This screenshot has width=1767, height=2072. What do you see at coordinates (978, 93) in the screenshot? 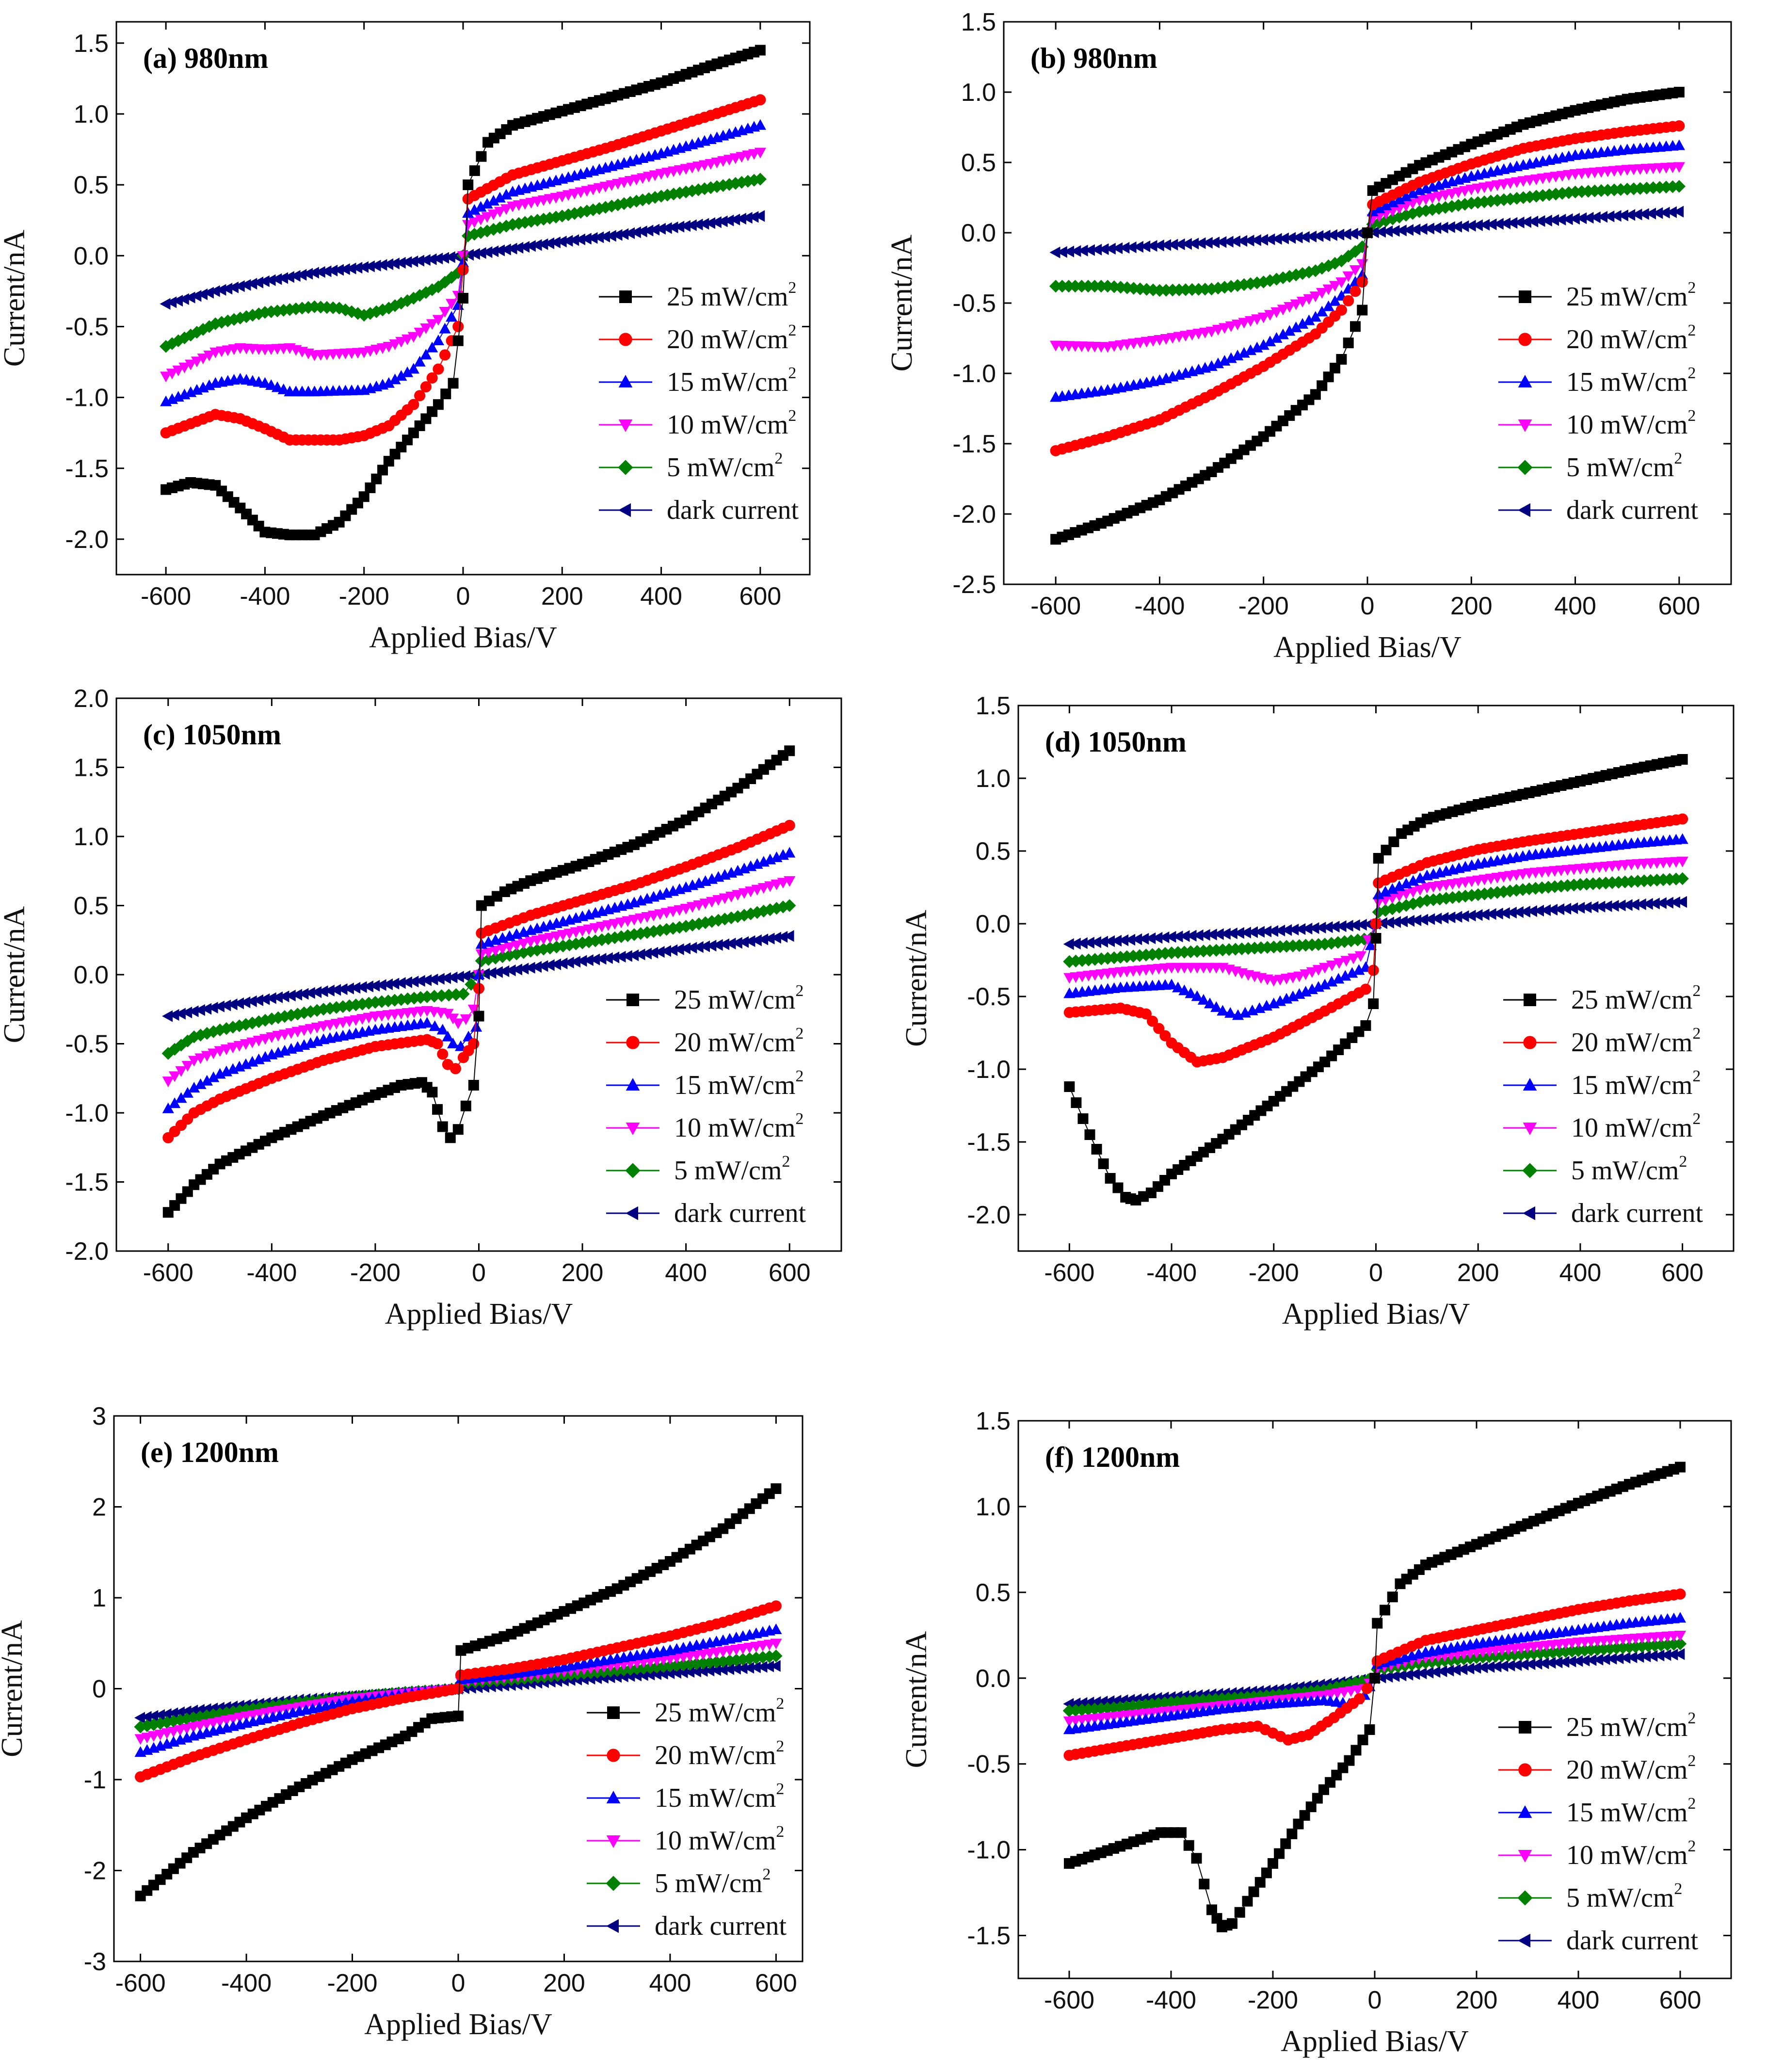
I see `y-tick-label: 1.0` at bounding box center [978, 93].